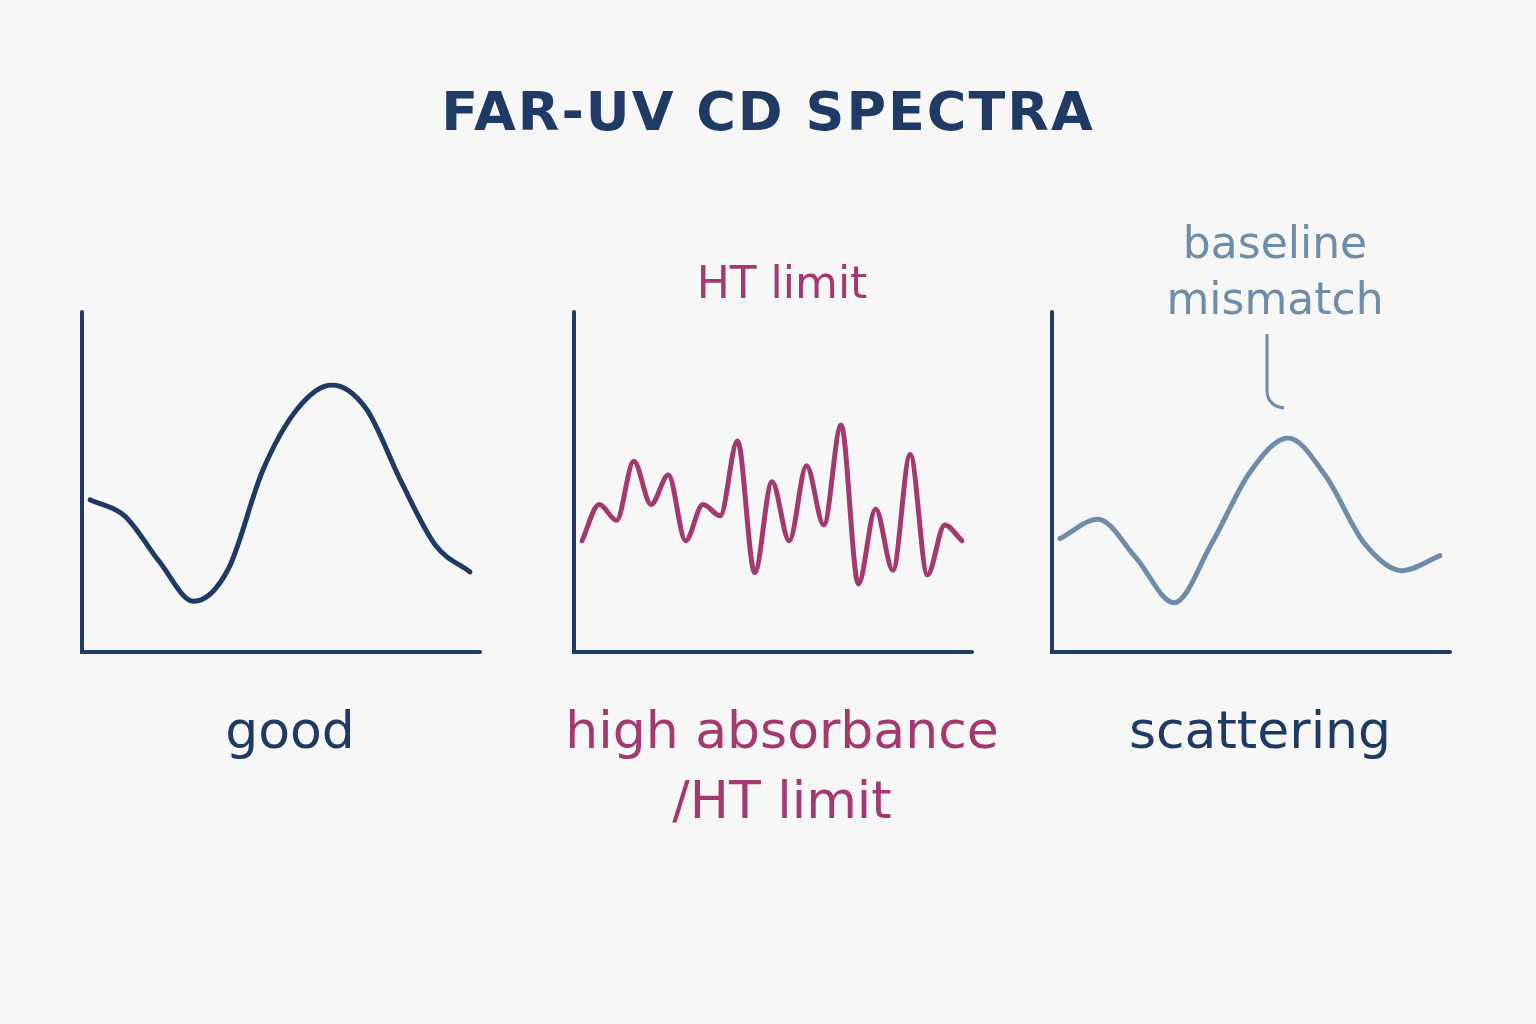 Image resolution: width=1536 pixels, height=1024 pixels. Describe the element at coordinates (290, 730) in the screenshot. I see `x-axis-title: good` at that location.